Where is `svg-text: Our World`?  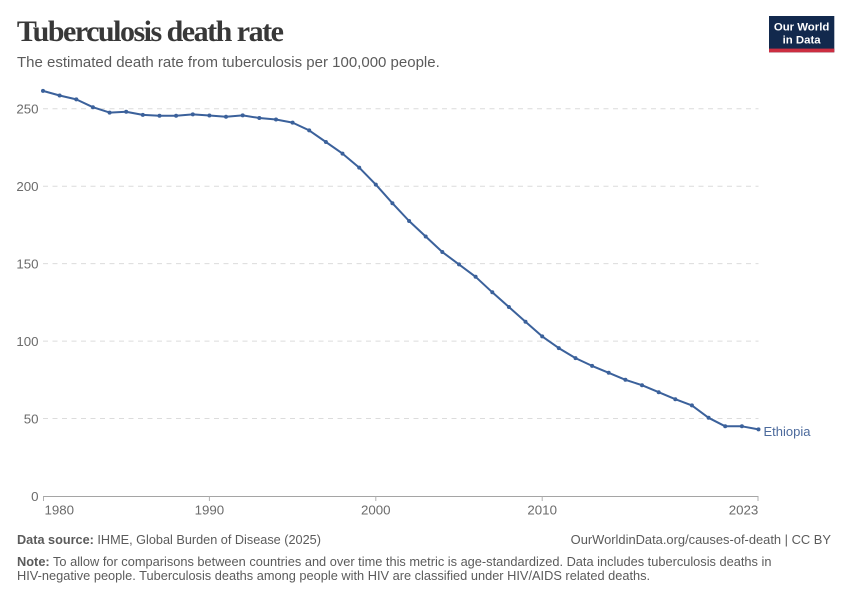
svg-text: Our World is located at coordinates (802, 28).